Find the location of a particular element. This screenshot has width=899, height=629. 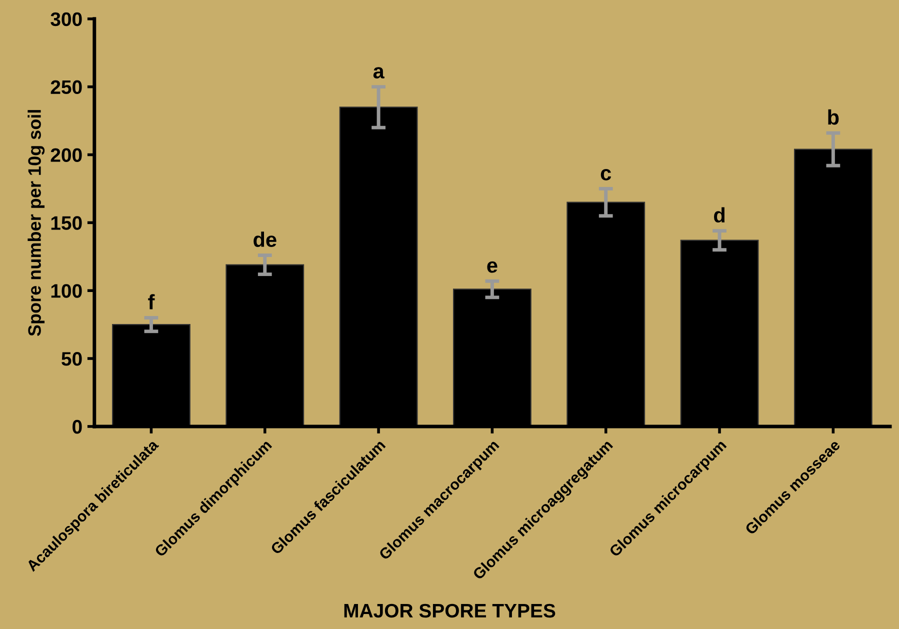

y-tick-label: 300 is located at coordinates (66, 19).